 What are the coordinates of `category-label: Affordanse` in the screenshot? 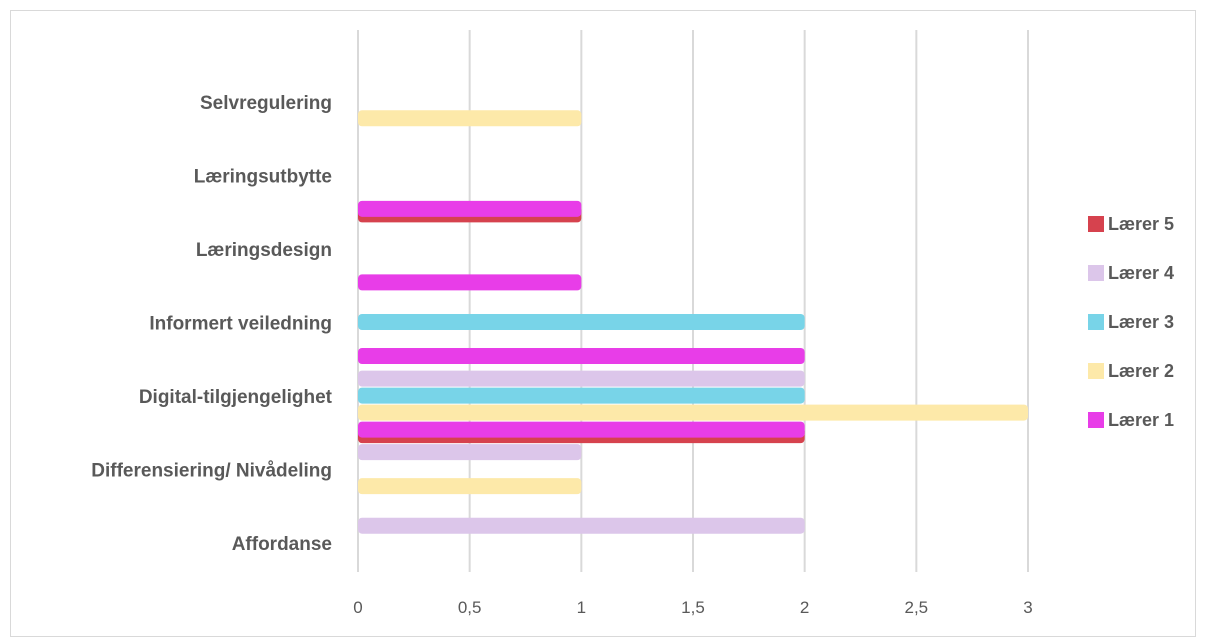 It's located at (282, 544).